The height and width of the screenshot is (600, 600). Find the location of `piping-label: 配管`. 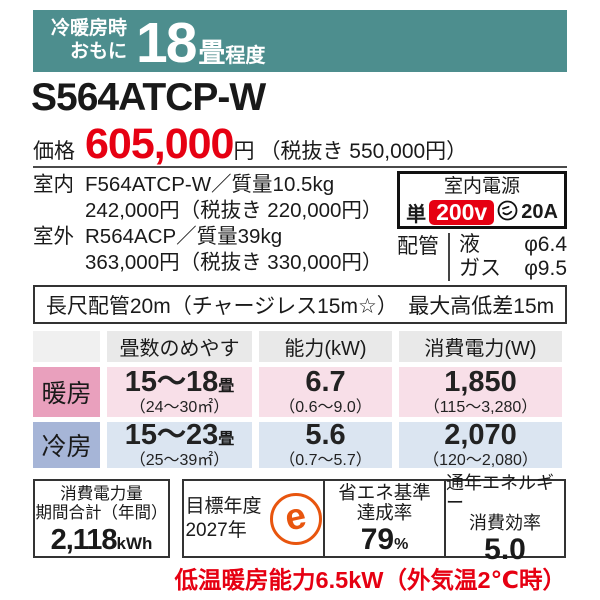

piping-label: 配管 is located at coordinates (418, 246).